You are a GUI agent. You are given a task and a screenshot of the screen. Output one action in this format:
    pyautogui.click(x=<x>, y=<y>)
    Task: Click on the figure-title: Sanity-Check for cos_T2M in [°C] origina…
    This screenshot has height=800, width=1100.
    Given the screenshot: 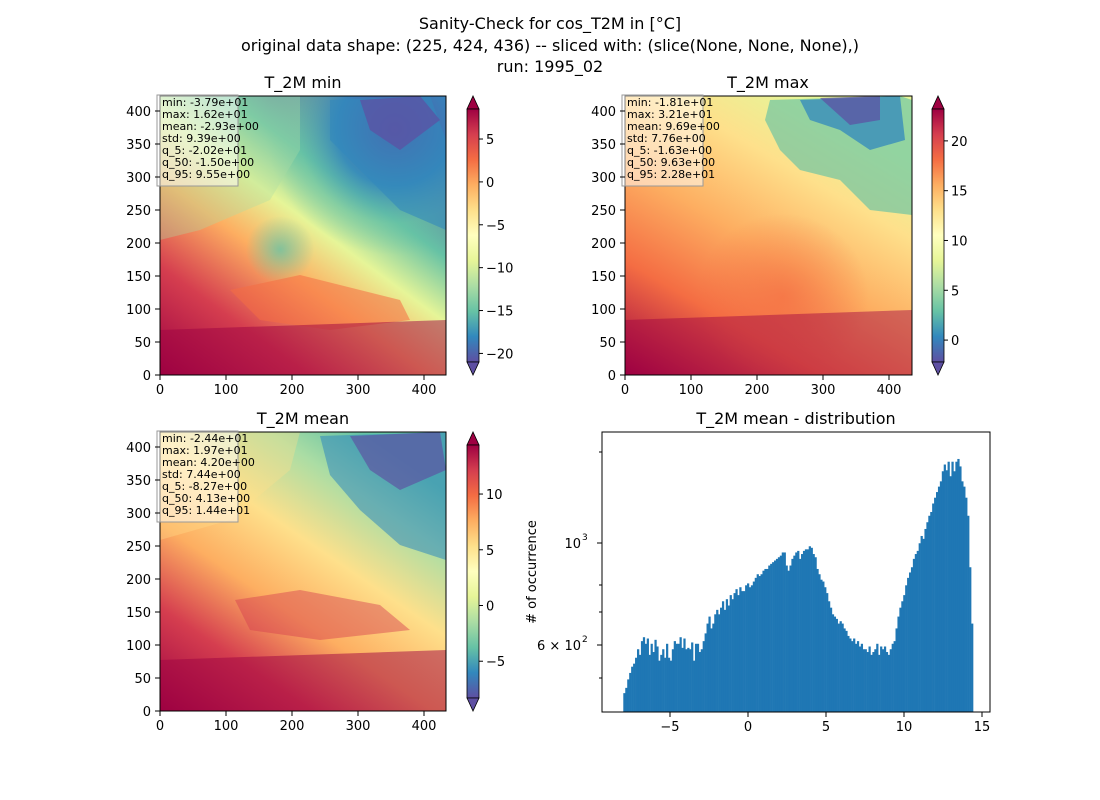 What is the action you would take?
    pyautogui.click(x=550, y=45)
    